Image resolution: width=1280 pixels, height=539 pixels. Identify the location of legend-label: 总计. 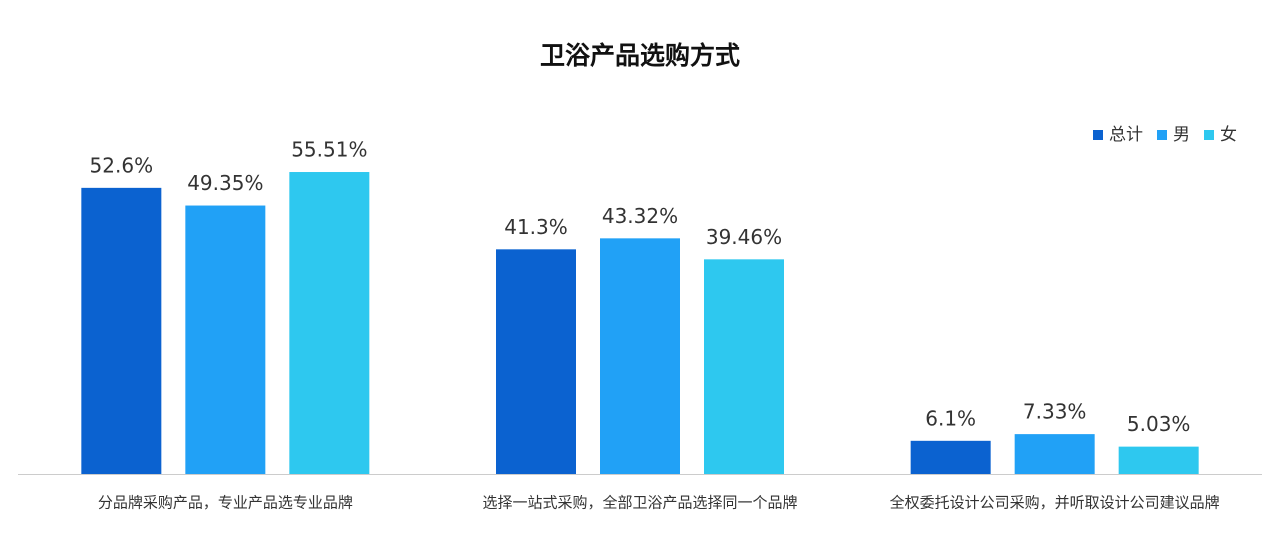
(1126, 135).